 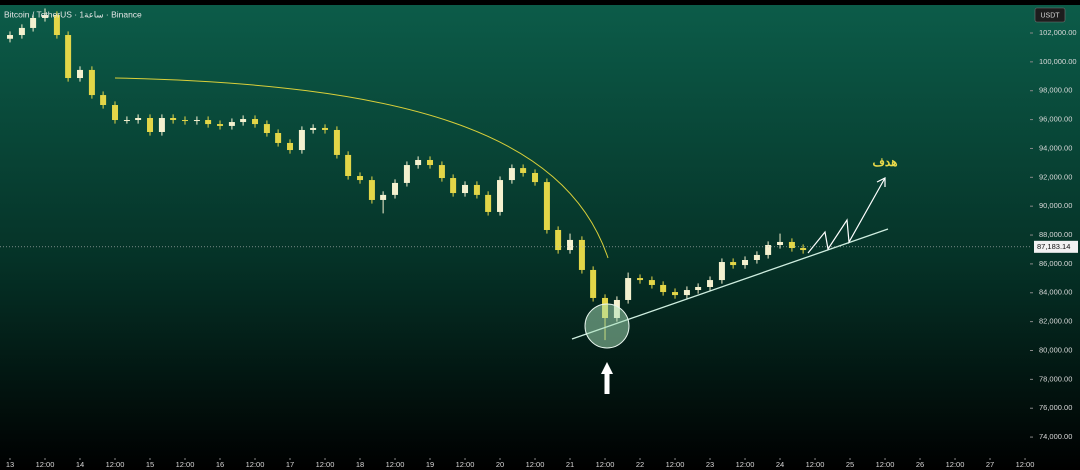 I want to click on y-tick-label: 88,000.00, so click(x=1055, y=234).